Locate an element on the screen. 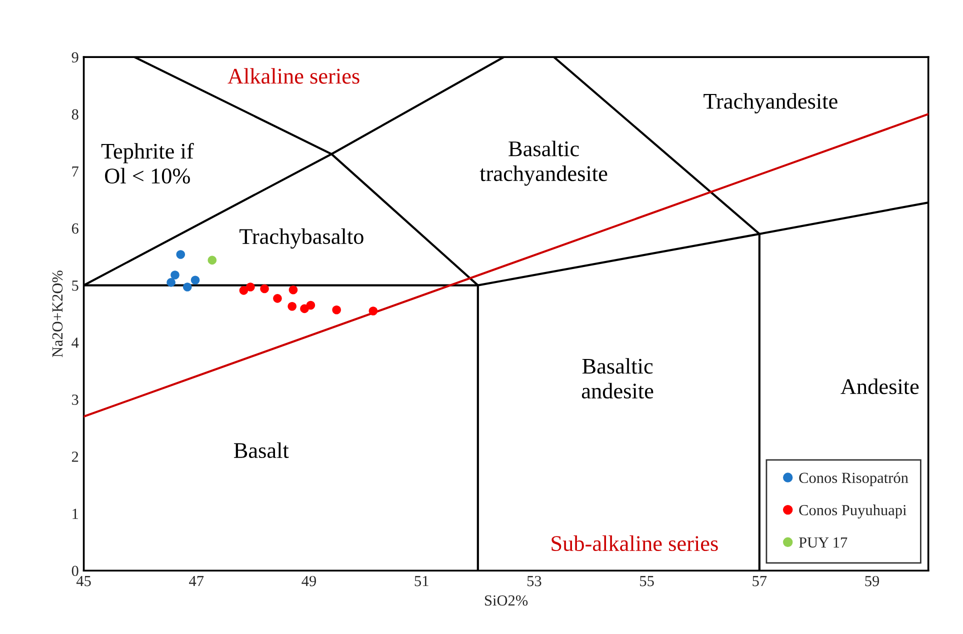 The image size is (963, 634). annotation: Basalt is located at coordinates (261, 450).